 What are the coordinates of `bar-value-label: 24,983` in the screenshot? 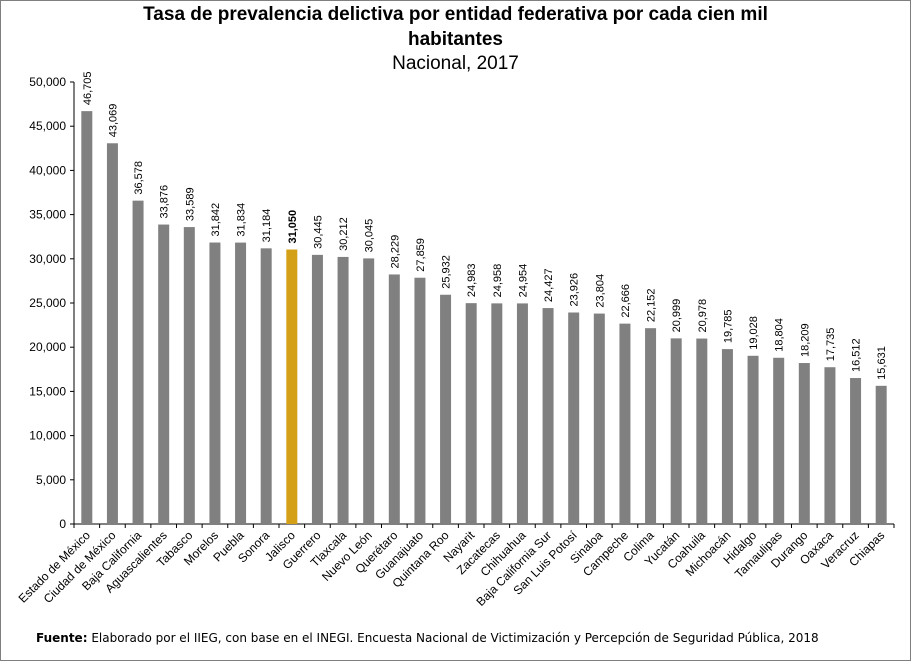 It's located at (472, 280).